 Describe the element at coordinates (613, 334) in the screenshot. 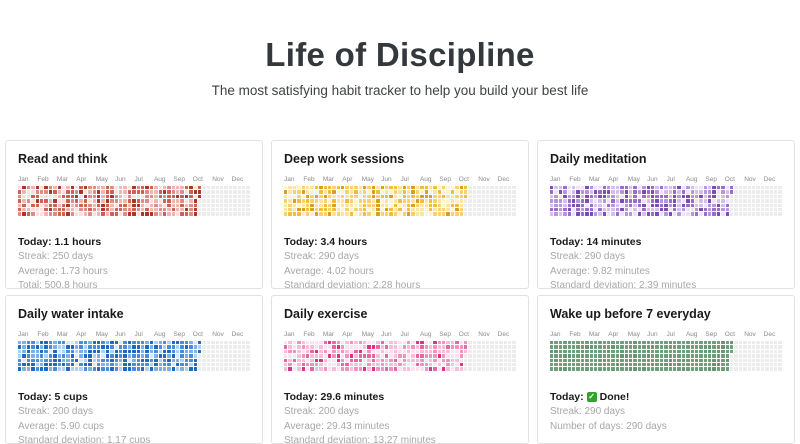

I see `month-label: Apr` at that location.